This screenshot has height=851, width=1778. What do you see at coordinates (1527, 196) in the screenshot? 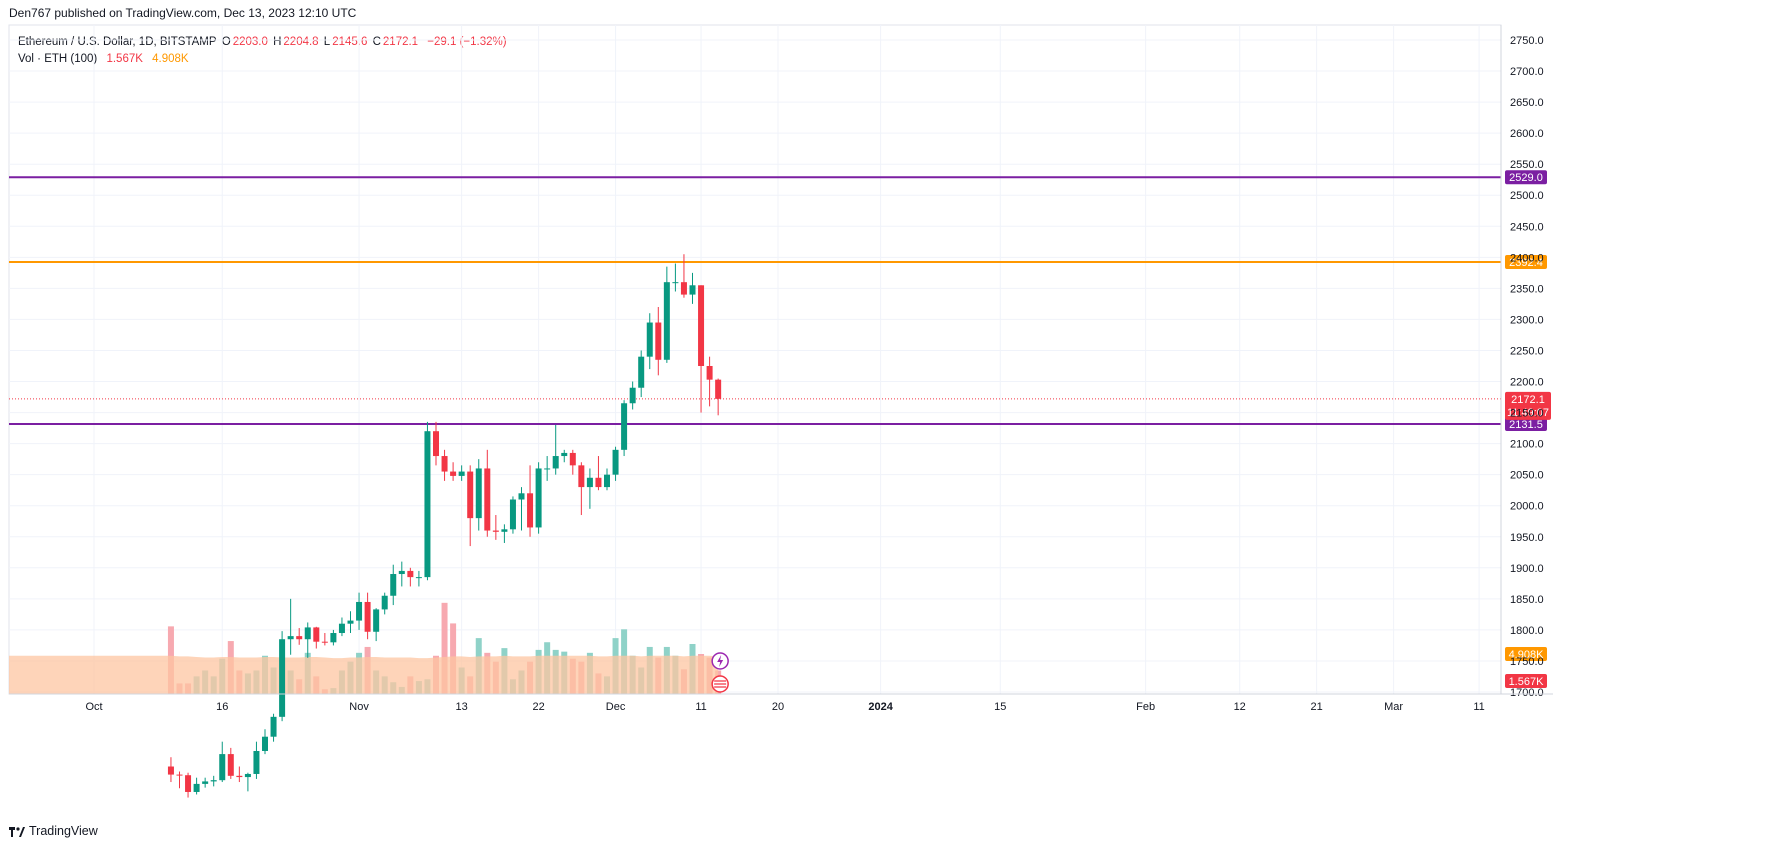
I see `y-tick-label: 2500.0` at bounding box center [1527, 196].